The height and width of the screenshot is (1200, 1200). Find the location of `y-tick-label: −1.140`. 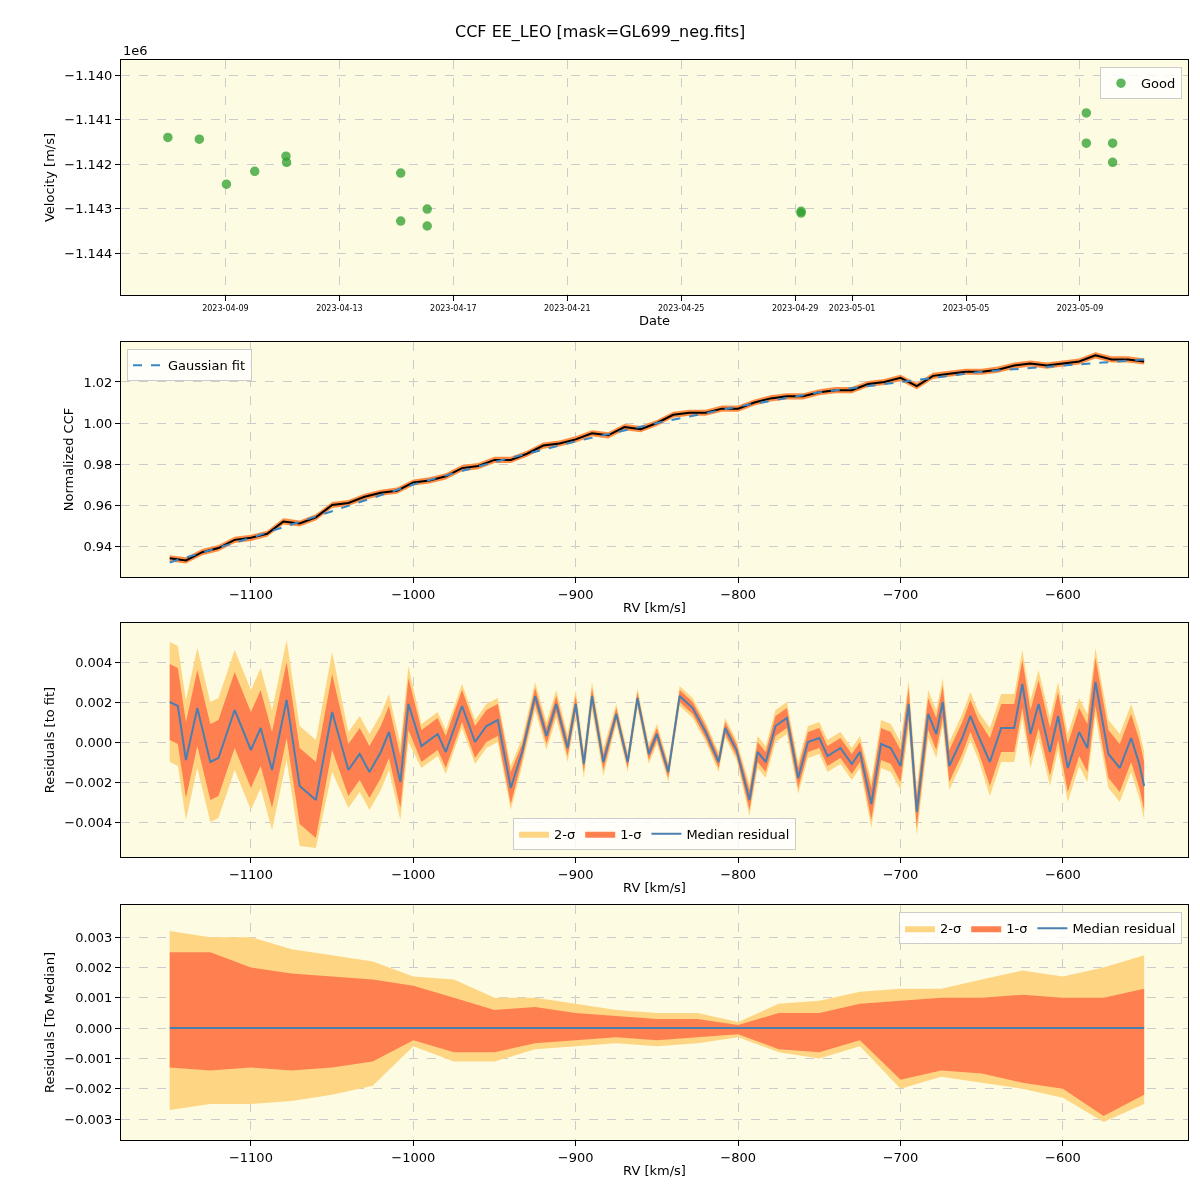

y-tick-label: −1.140 is located at coordinates (88, 75).